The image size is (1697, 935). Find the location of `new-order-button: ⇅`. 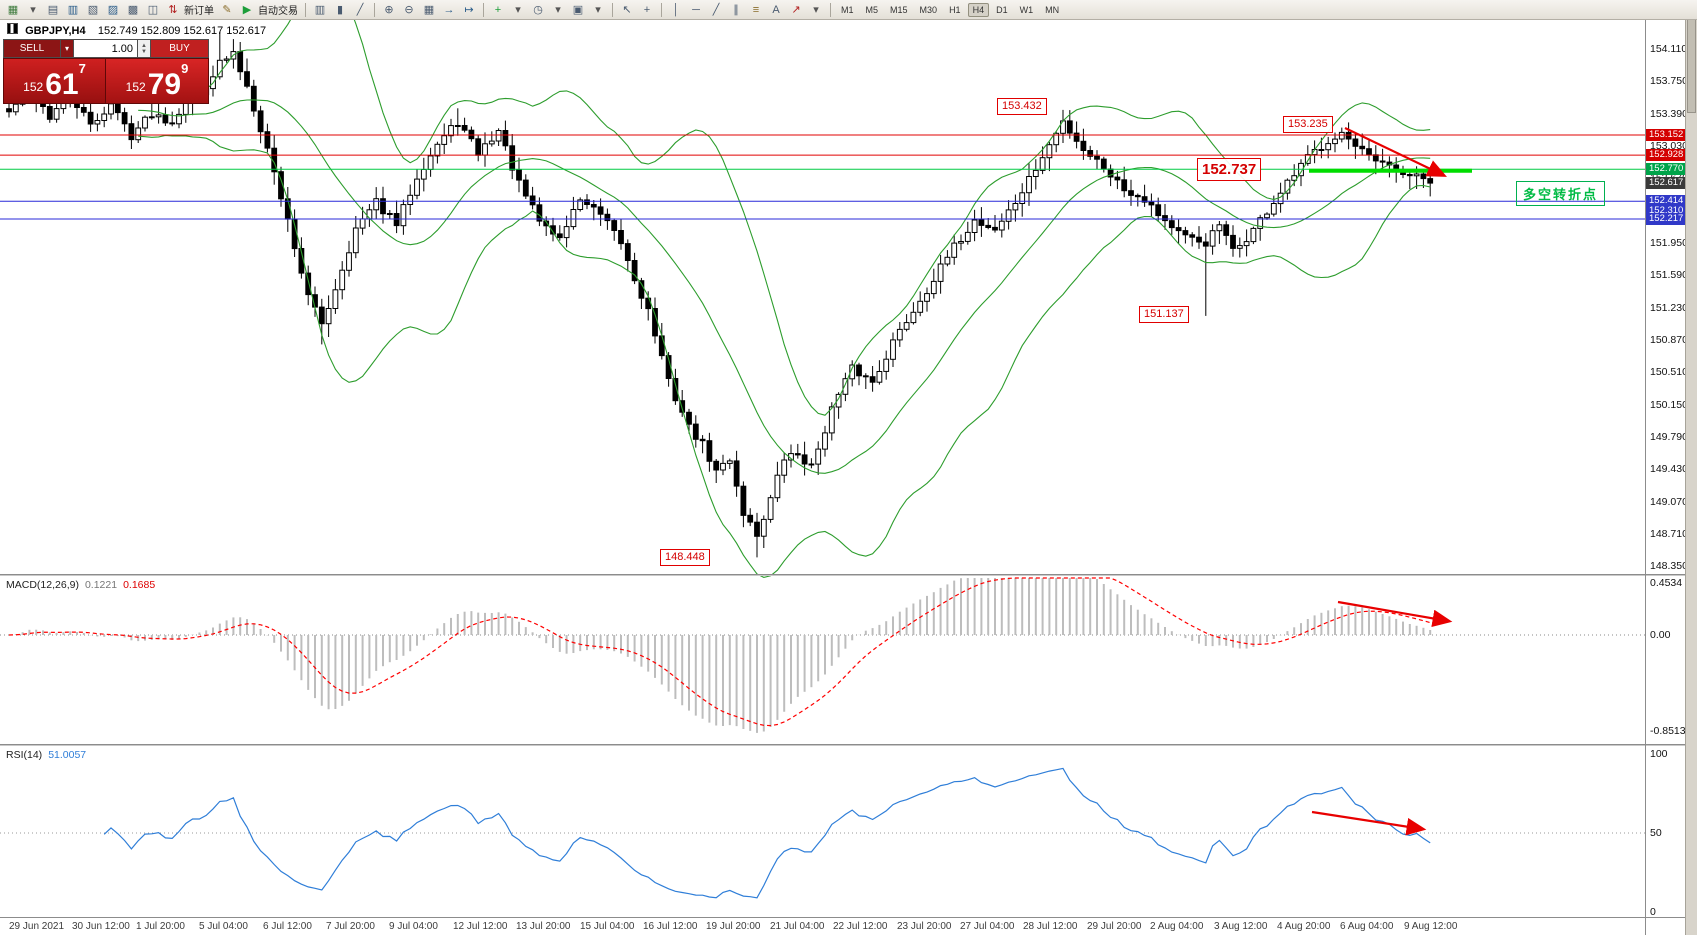

new-order-button: ⇅ is located at coordinates (173, 9).